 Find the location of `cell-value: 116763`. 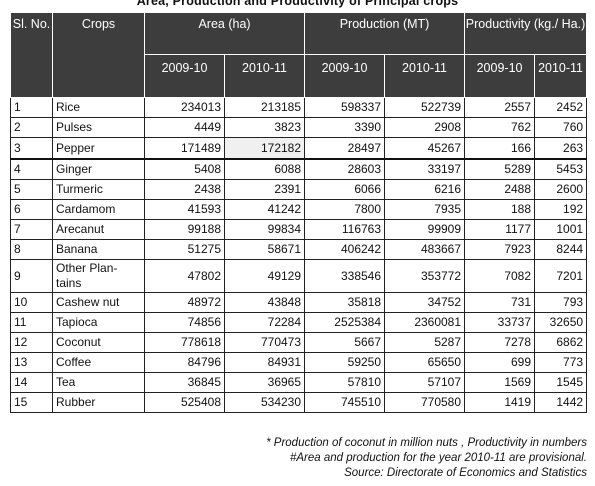

cell-value: 116763 is located at coordinates (345, 229).